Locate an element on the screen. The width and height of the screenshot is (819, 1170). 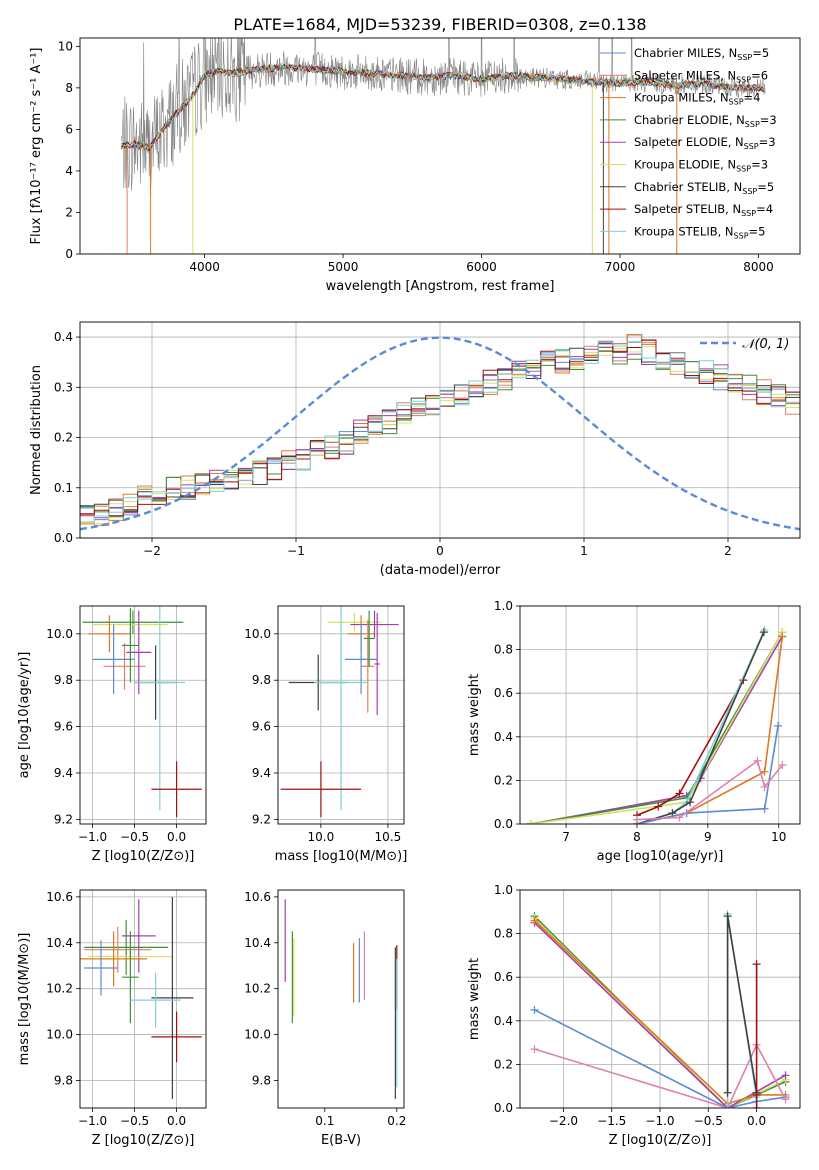
massweight_vs_Z-ylabel: mass weight is located at coordinates (474, 999).